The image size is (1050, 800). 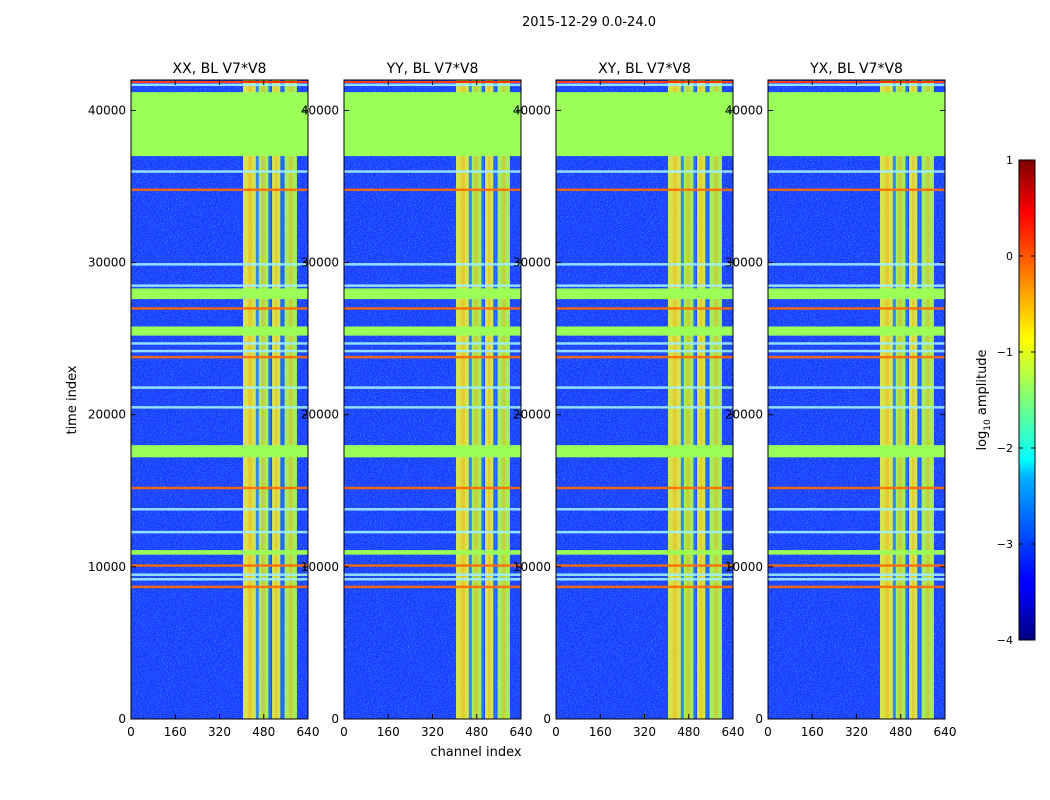 What do you see at coordinates (589, 22) in the screenshot?
I see `figure-title: 2015-12-29 0.0-24.0` at bounding box center [589, 22].